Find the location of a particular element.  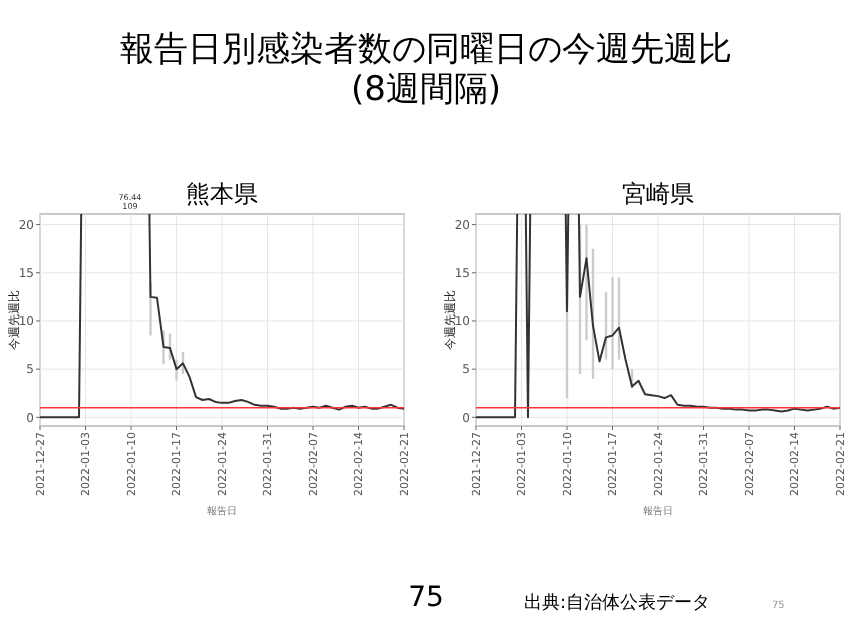

text: 75 is located at coordinates (426, 598).